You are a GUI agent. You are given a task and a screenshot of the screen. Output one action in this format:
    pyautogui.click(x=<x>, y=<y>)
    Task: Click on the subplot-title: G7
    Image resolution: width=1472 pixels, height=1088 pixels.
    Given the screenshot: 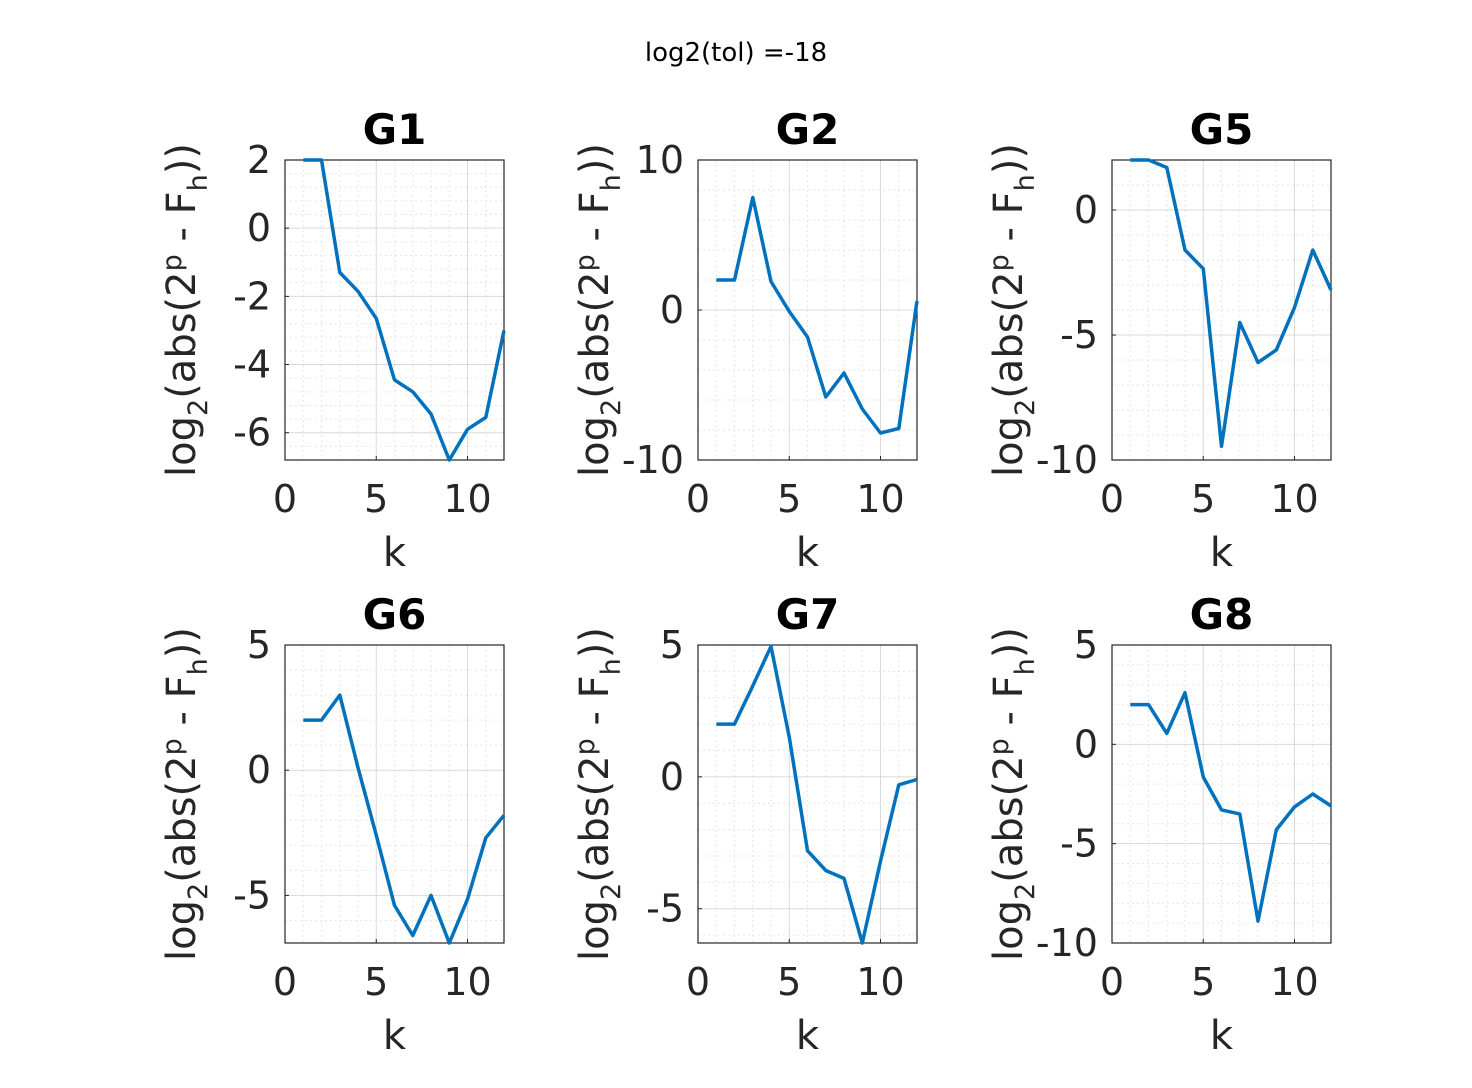 What is the action you would take?
    pyautogui.click(x=808, y=614)
    